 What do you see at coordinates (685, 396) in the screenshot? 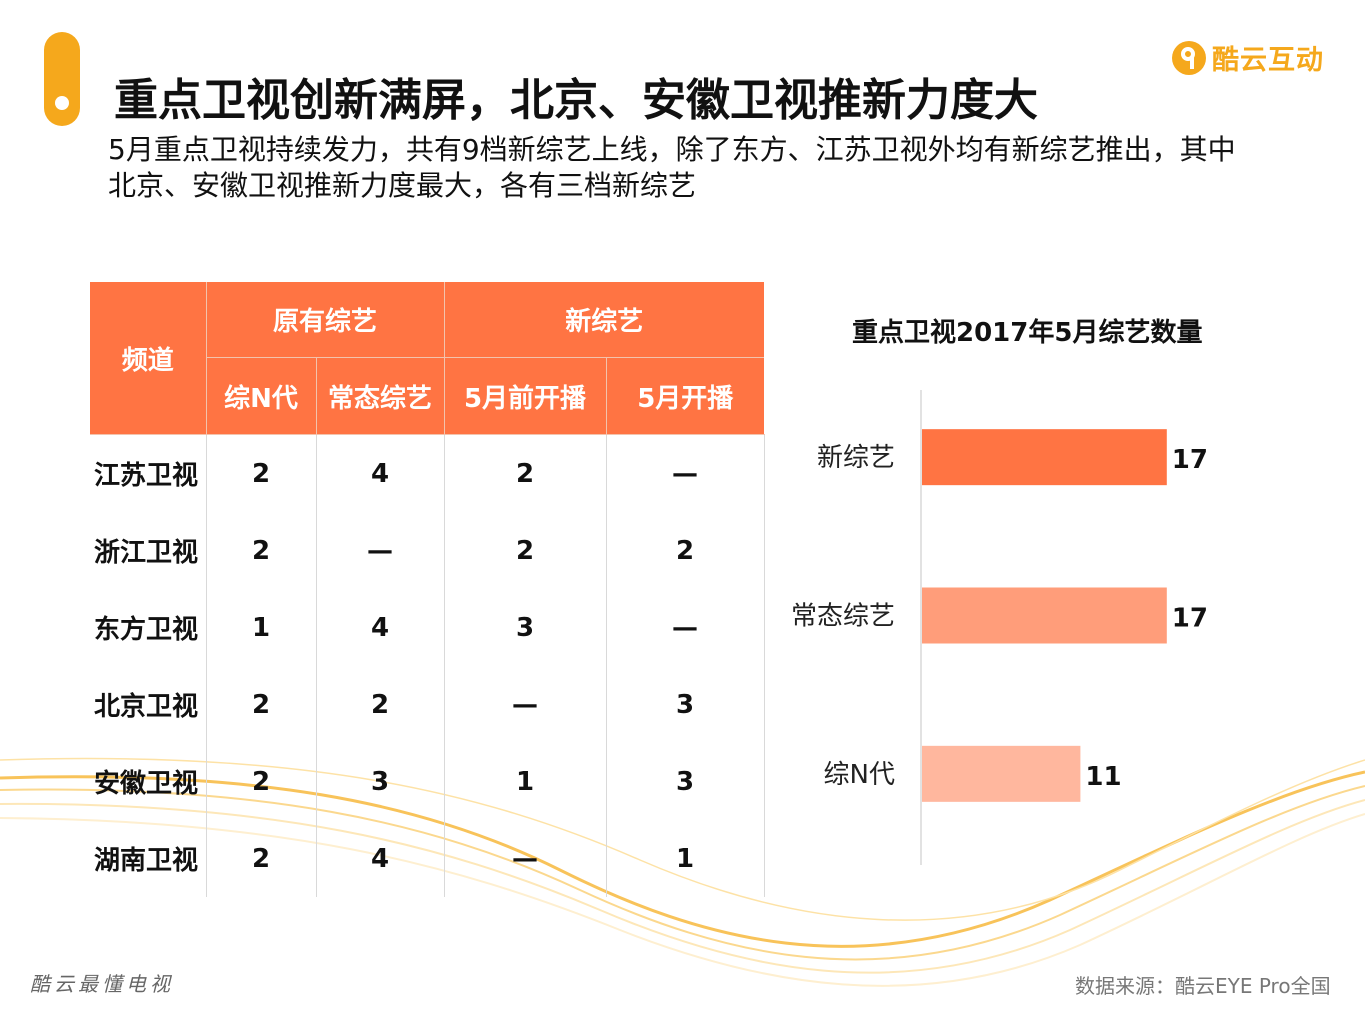
I see `header-col-3: 5月开播` at bounding box center [685, 396].